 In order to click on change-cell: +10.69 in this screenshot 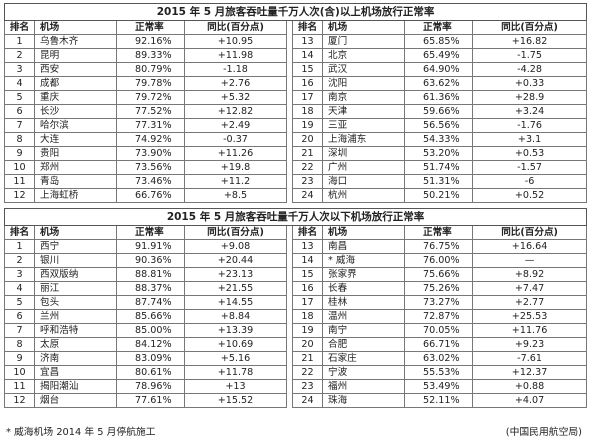, I will do `click(235, 344)`.